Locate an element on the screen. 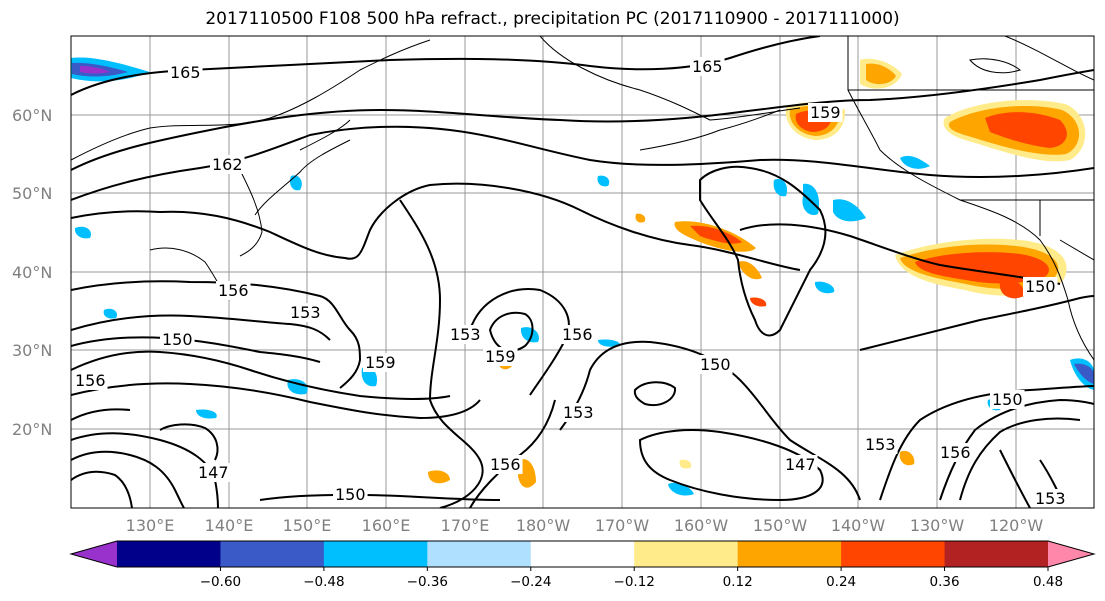 The image size is (1105, 601). colorbar-tick-label: −0.24 is located at coordinates (530, 582).